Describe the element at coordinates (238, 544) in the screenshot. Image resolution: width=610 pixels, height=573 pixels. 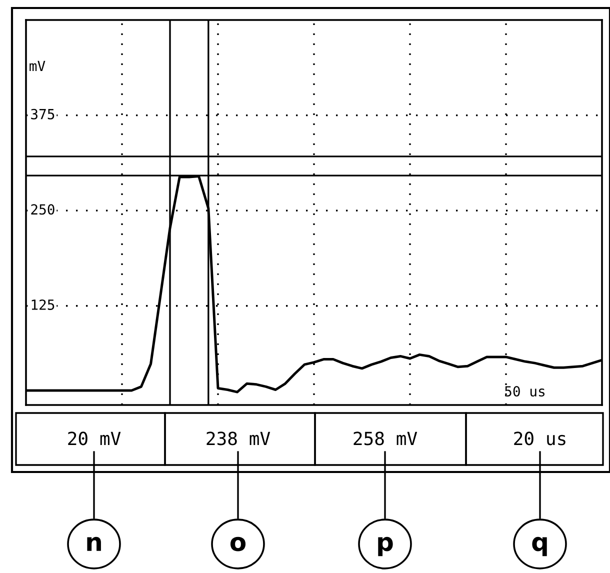
I see `text: o` at that location.